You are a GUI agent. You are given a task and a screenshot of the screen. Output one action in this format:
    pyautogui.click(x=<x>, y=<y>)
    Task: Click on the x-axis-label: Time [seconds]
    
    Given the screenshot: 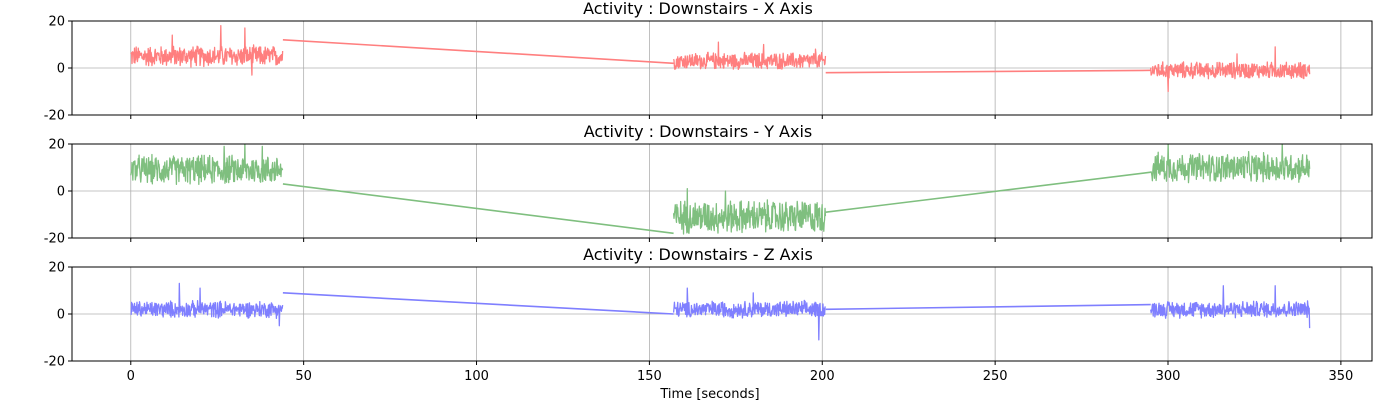 What is the action you would take?
    pyautogui.click(x=709, y=393)
    